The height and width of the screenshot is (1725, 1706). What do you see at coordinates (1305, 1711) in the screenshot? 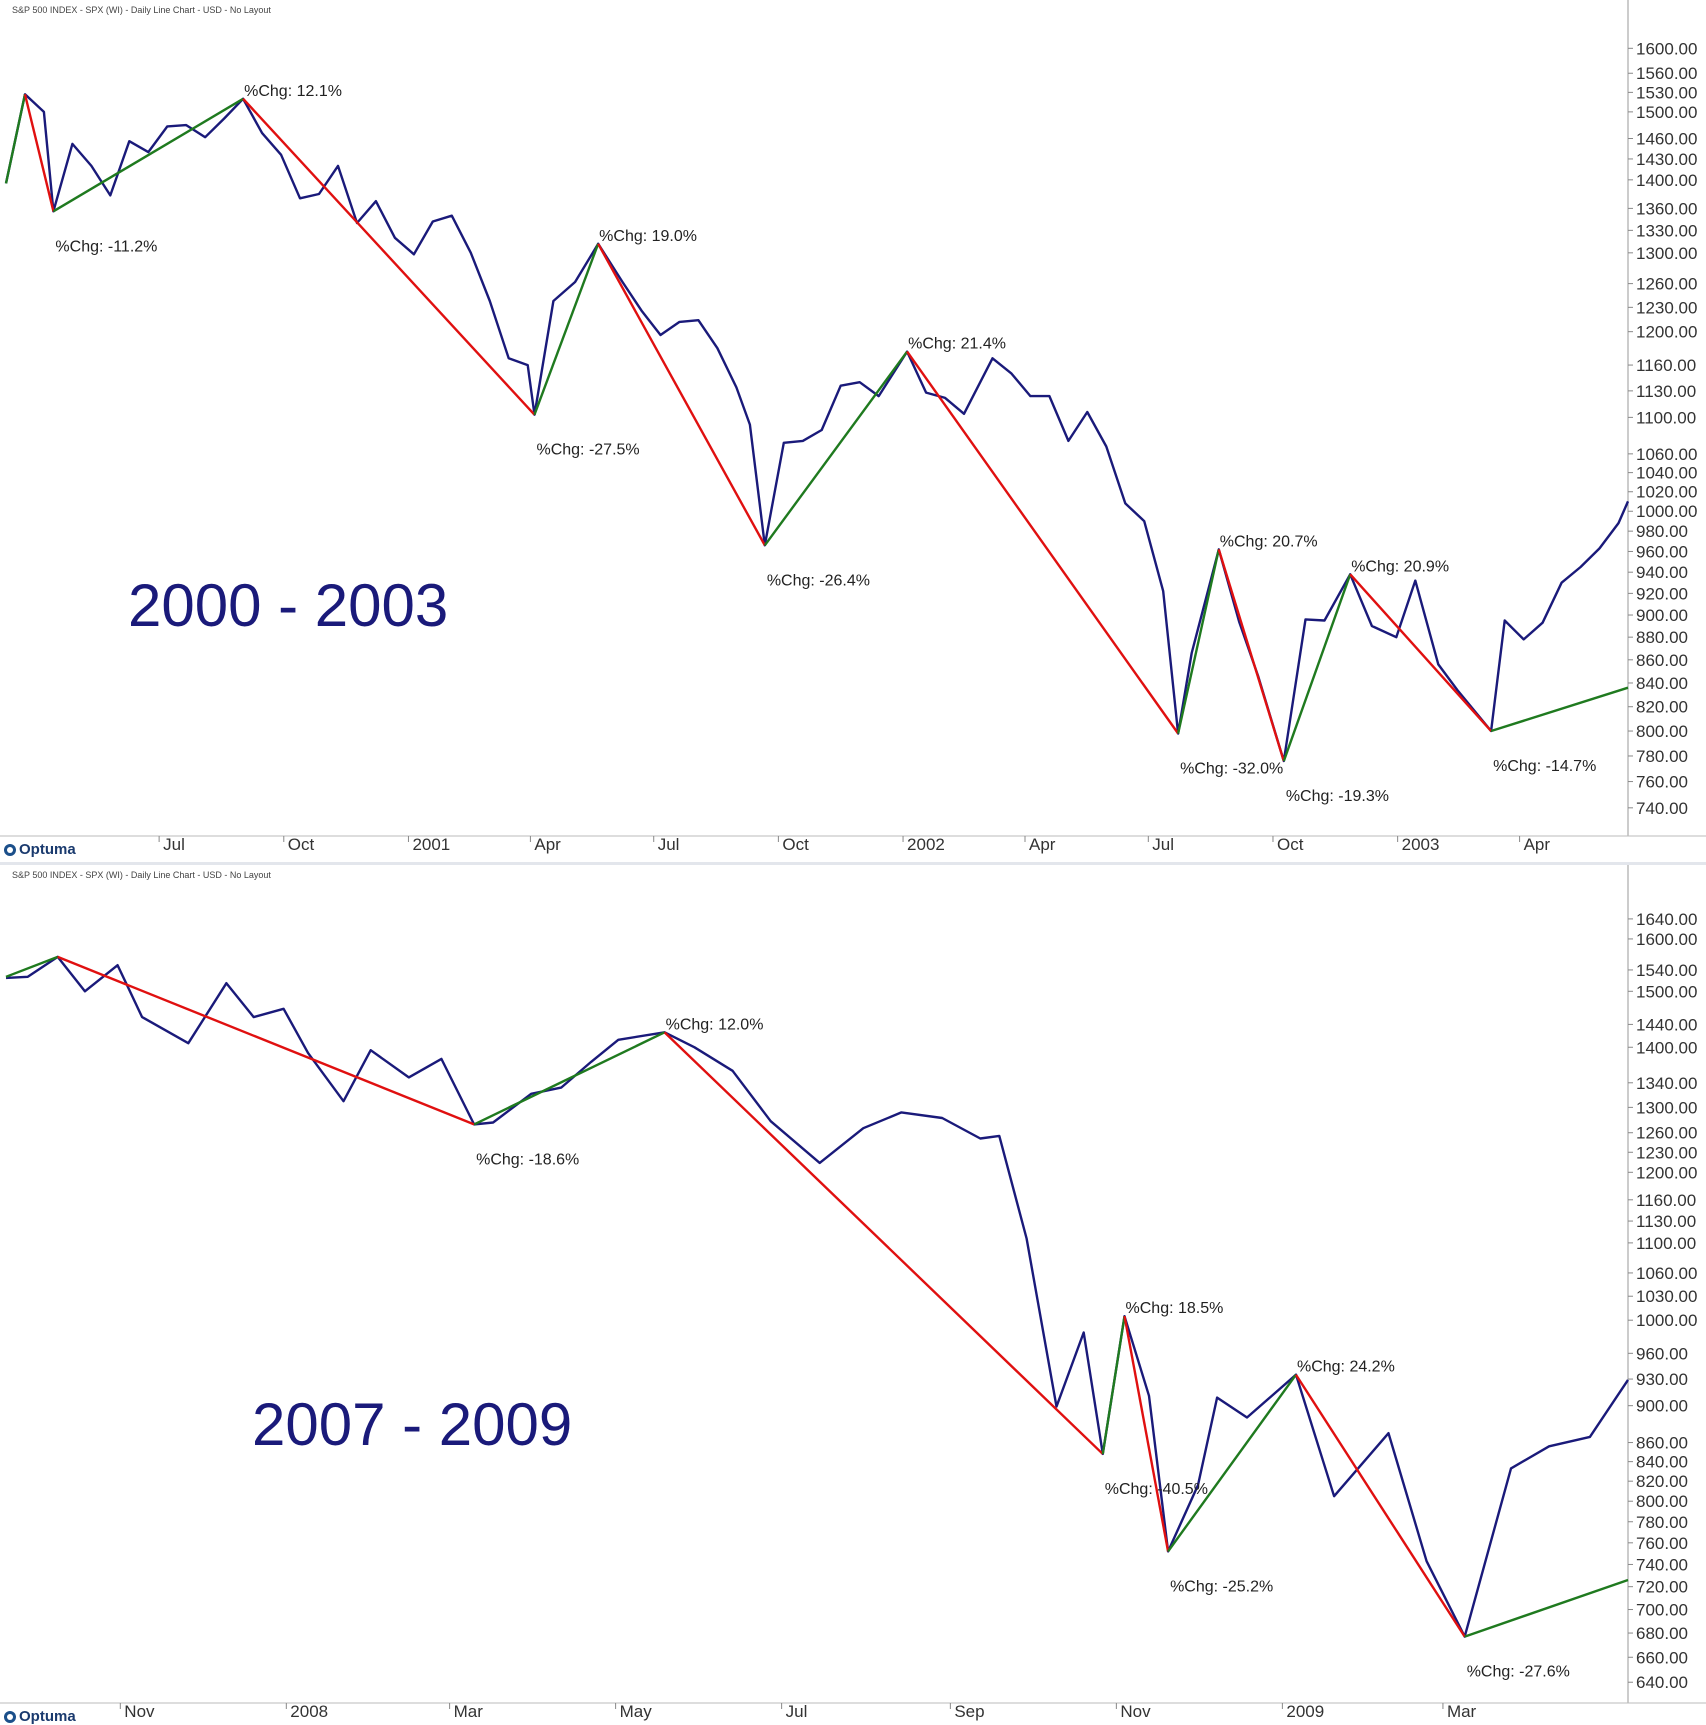
I see `x-tick-label: 2009` at bounding box center [1305, 1711].